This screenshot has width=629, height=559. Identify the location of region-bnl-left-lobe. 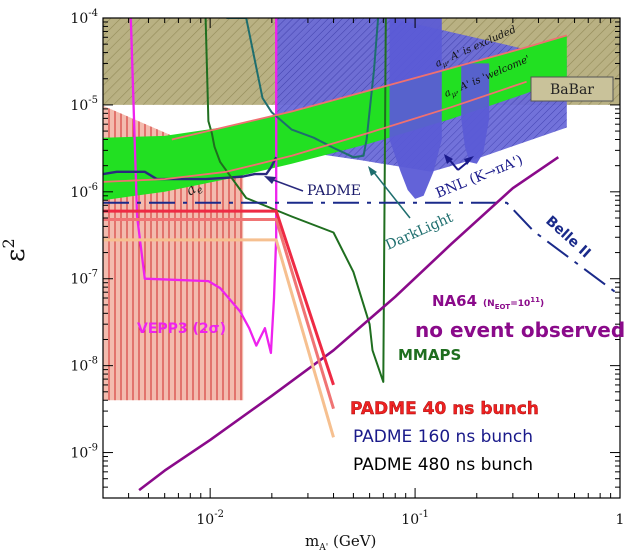
(415, 108).